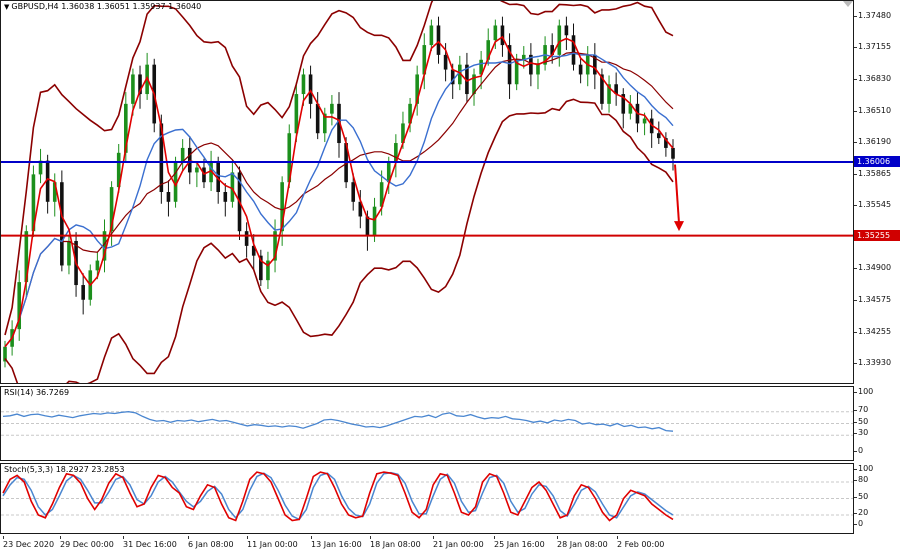 The height and width of the screenshot is (556, 900). What do you see at coordinates (677, 194) in the screenshot?
I see `forecast-arrow` at bounding box center [677, 194].